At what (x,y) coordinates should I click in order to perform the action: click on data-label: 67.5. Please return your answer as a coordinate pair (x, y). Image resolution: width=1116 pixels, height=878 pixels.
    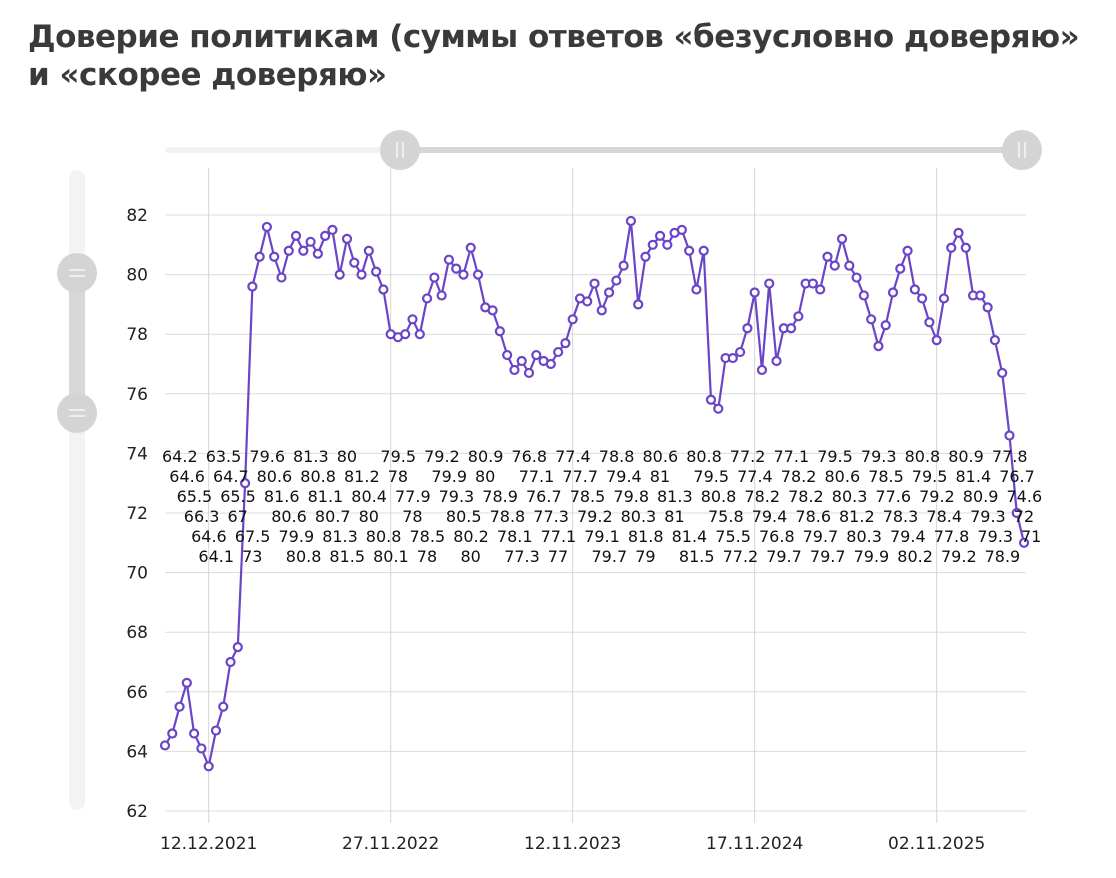
    Looking at the image, I should click on (253, 536).